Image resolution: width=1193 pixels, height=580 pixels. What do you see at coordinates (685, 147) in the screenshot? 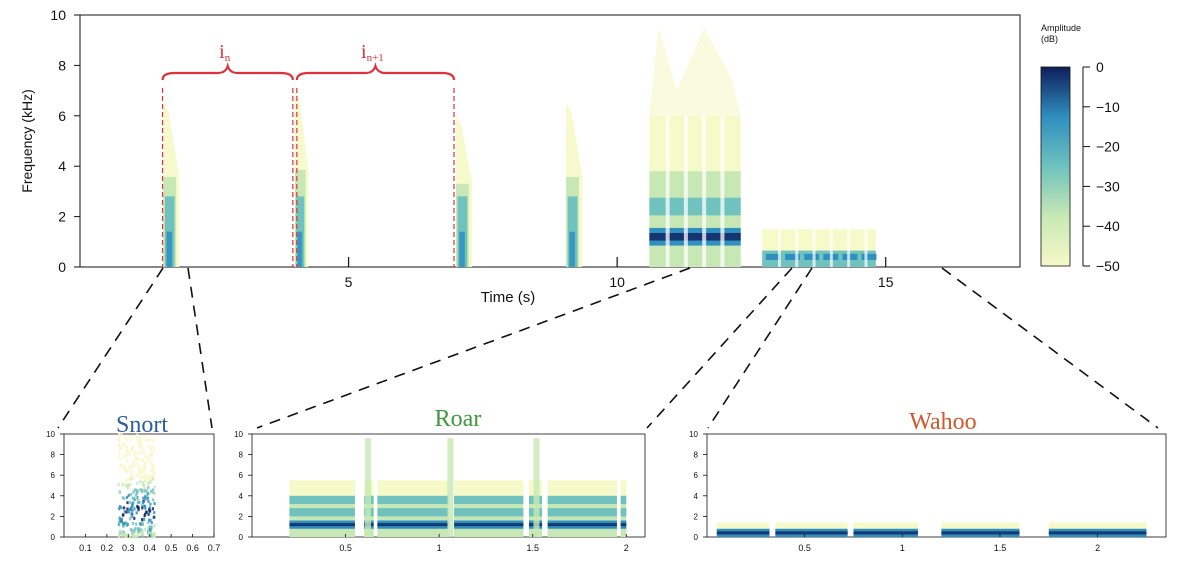
I see `roar-gap` at bounding box center [685, 147].